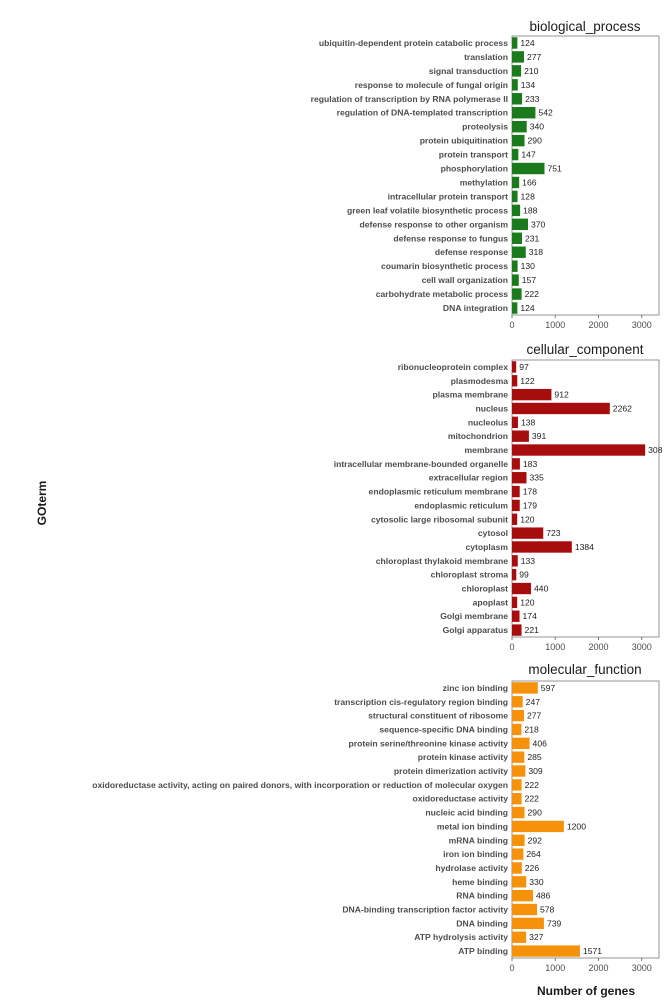 Image resolution: width=672 pixels, height=1003 pixels. I want to click on category-label: extracellular region, so click(468, 478).